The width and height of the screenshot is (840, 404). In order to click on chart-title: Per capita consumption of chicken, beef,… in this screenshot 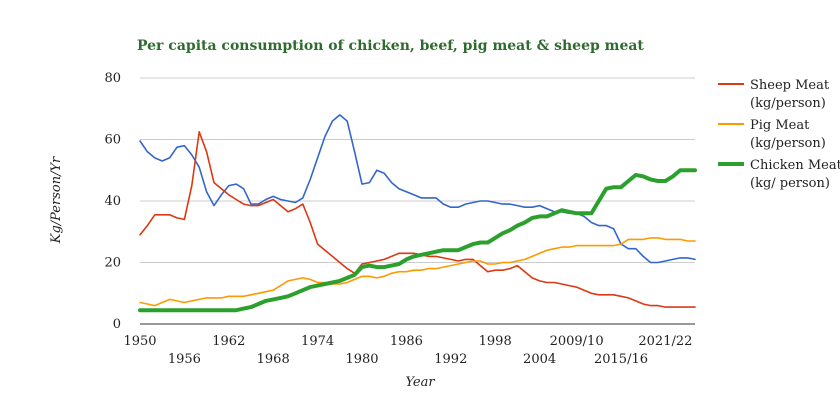, I will do `click(390, 46)`.